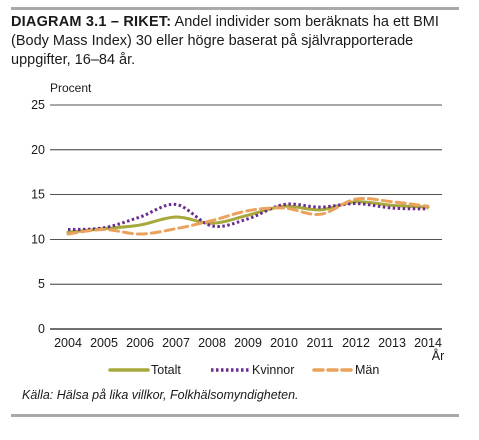 Image resolution: width=479 pixels, height=440 pixels. What do you see at coordinates (367, 370) in the screenshot?
I see `legend-label-man: Män` at bounding box center [367, 370].